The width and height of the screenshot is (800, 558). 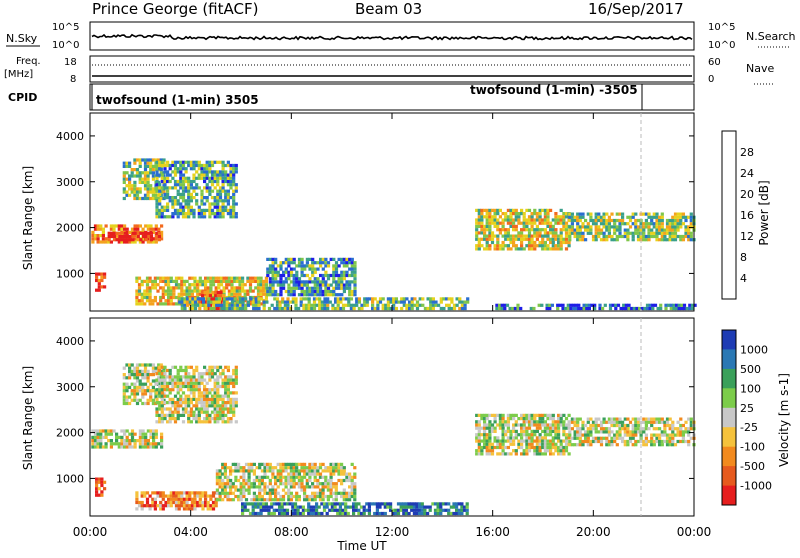 What do you see at coordinates (750, 388) in the screenshot?
I see `colorbar-tick-label: 100` at bounding box center [750, 388].